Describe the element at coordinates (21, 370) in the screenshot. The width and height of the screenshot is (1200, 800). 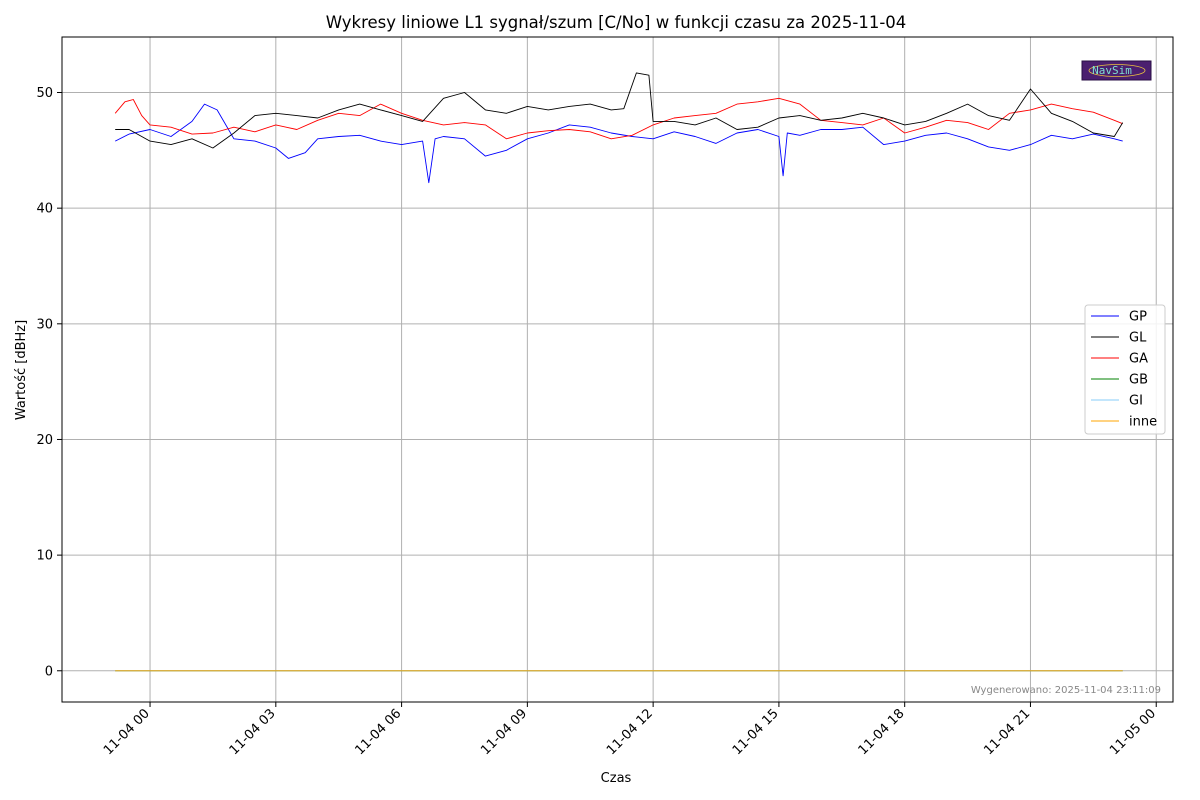
I see `y-axis-label: Wartość [dBHz]` at that location.